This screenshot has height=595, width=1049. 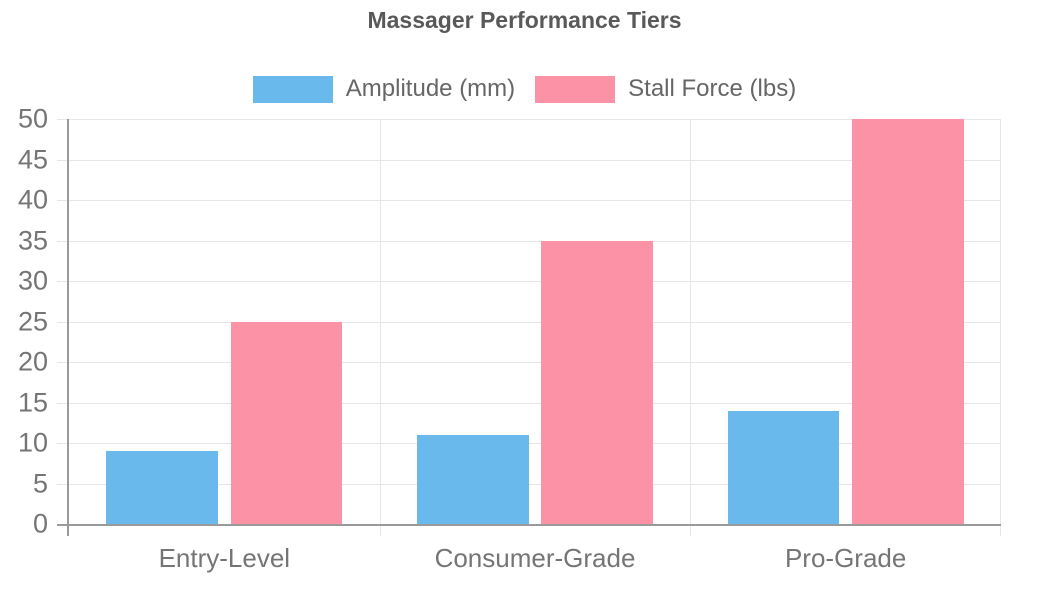 What do you see at coordinates (845, 558) in the screenshot?
I see `x-tick-label-pro-grade: Pro-Grade` at bounding box center [845, 558].